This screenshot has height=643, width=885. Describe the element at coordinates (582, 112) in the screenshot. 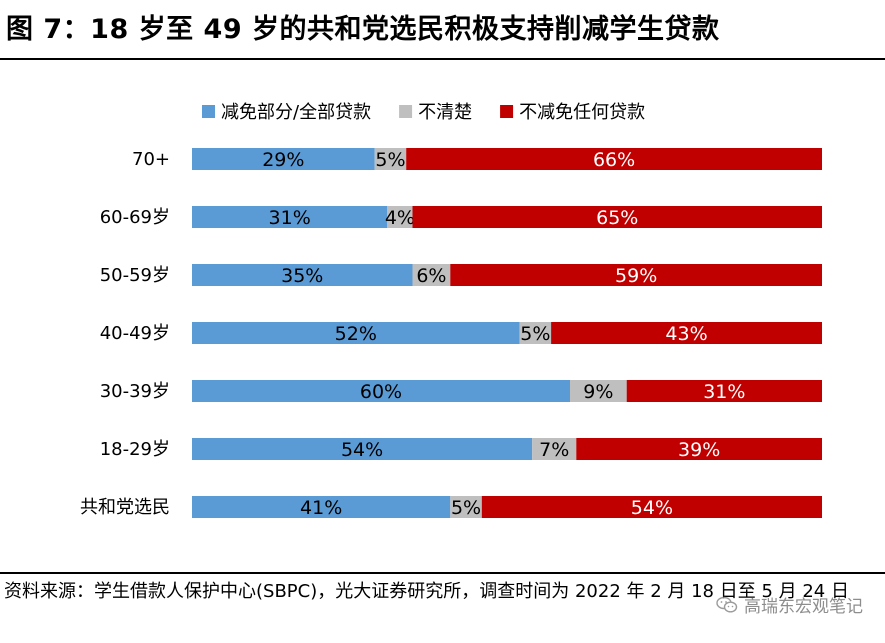

I see `legend-label-3: 不减免任何贷款` at that location.